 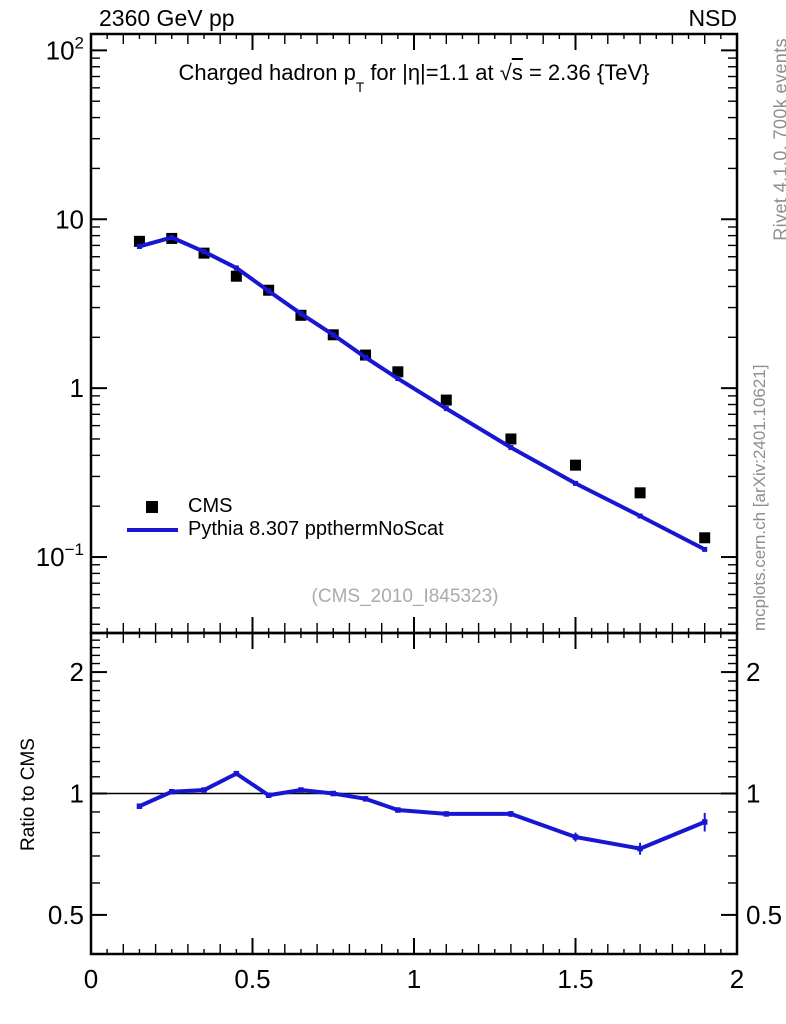 What do you see at coordinates (210, 506) in the screenshot?
I see `legend-label-cms: CMS` at bounding box center [210, 506].